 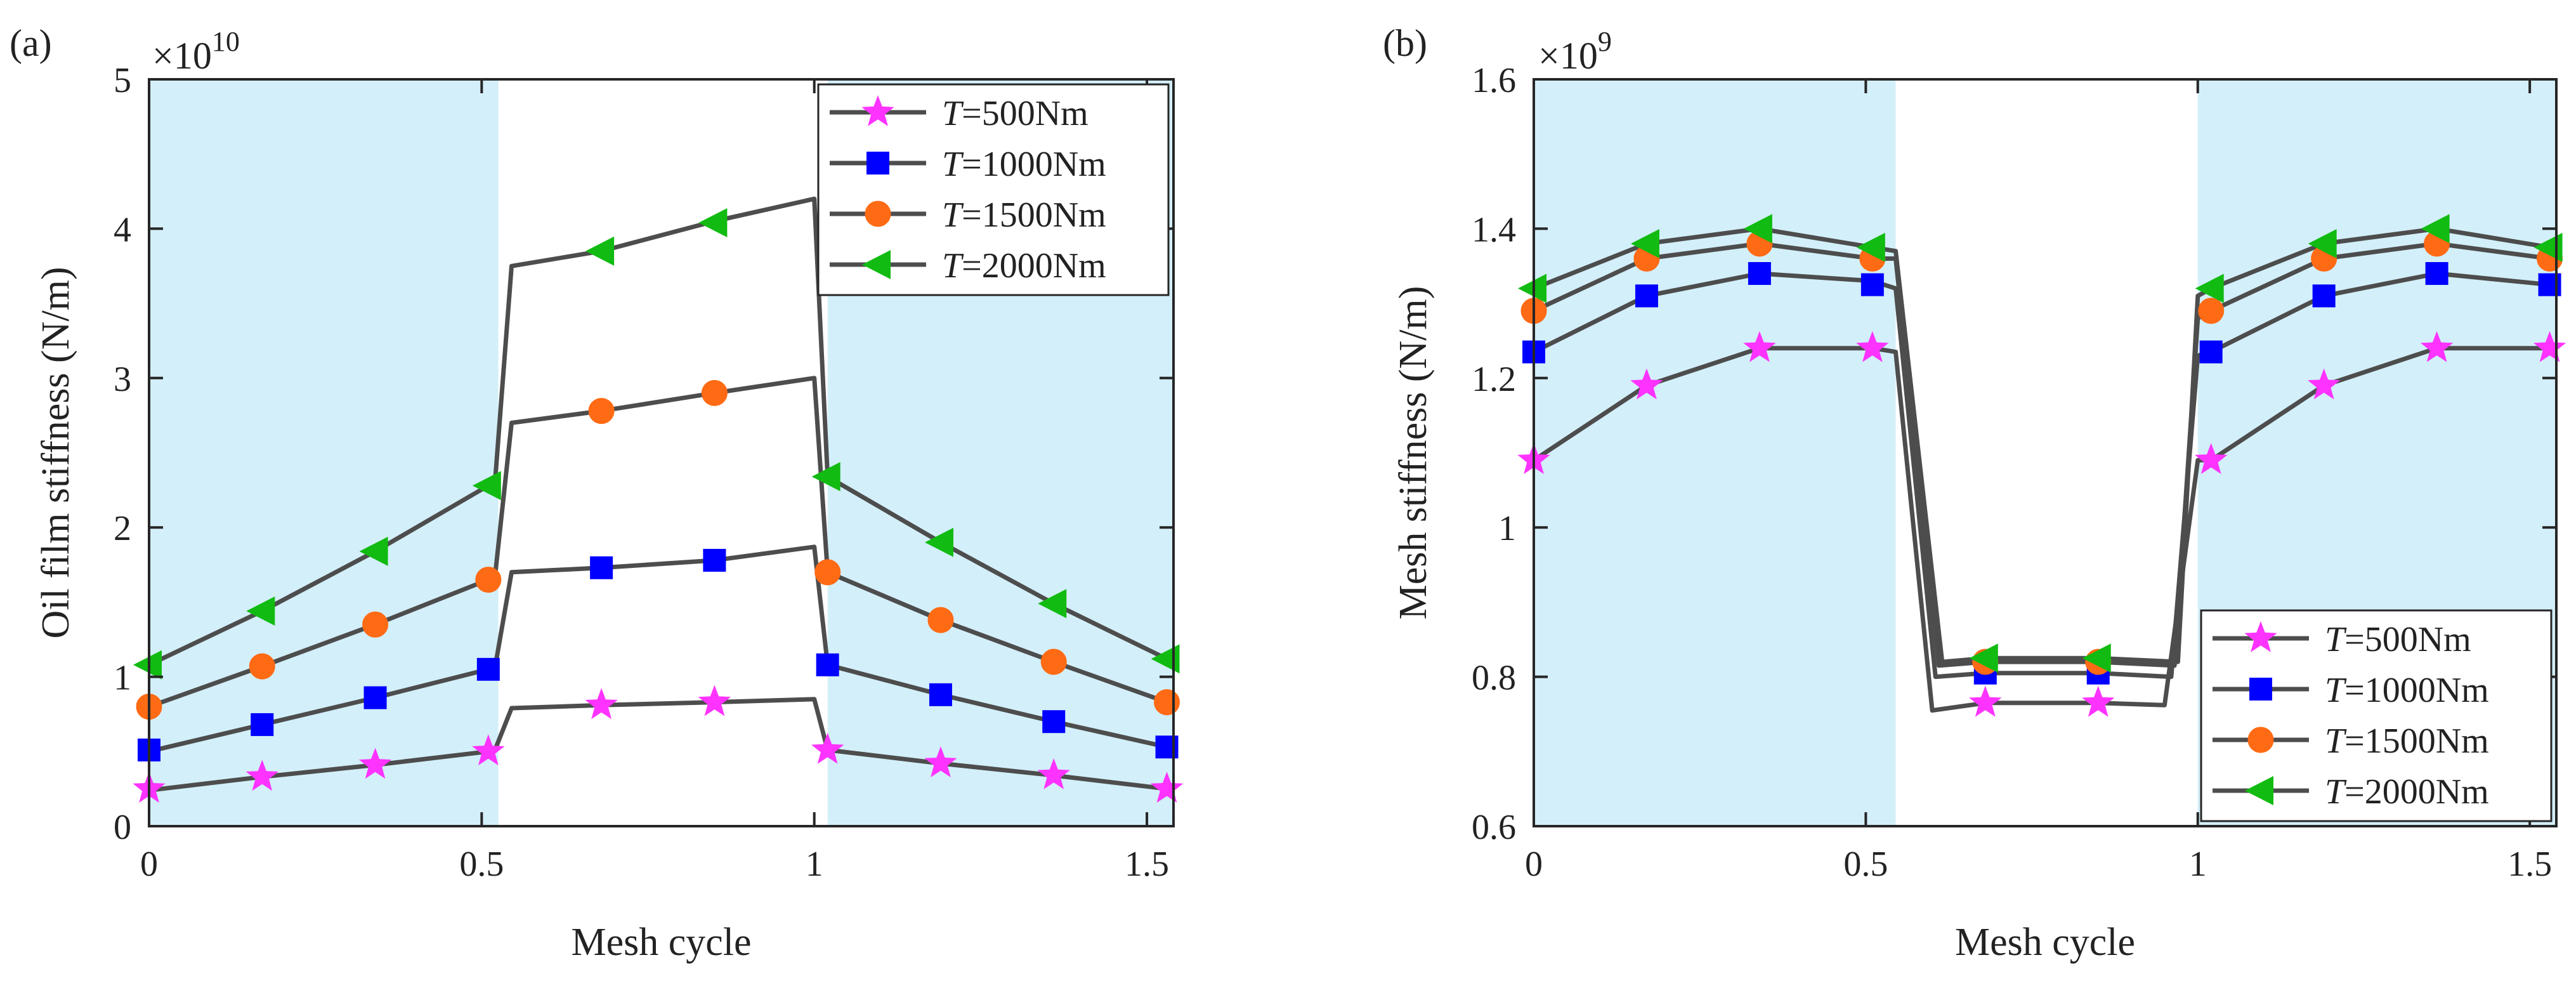 I want to click on y-tick-label: 3, so click(x=123, y=379).